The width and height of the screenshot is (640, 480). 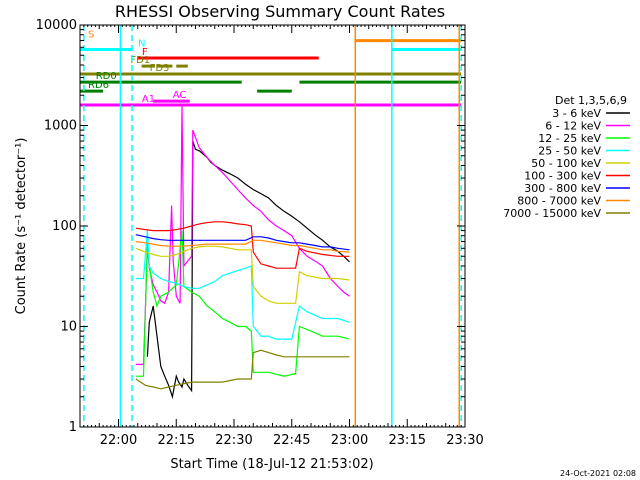 What do you see at coordinates (280, 11) in the screenshot?
I see `chart-title: RHESSI Observing Summary Count Rates` at bounding box center [280, 11].